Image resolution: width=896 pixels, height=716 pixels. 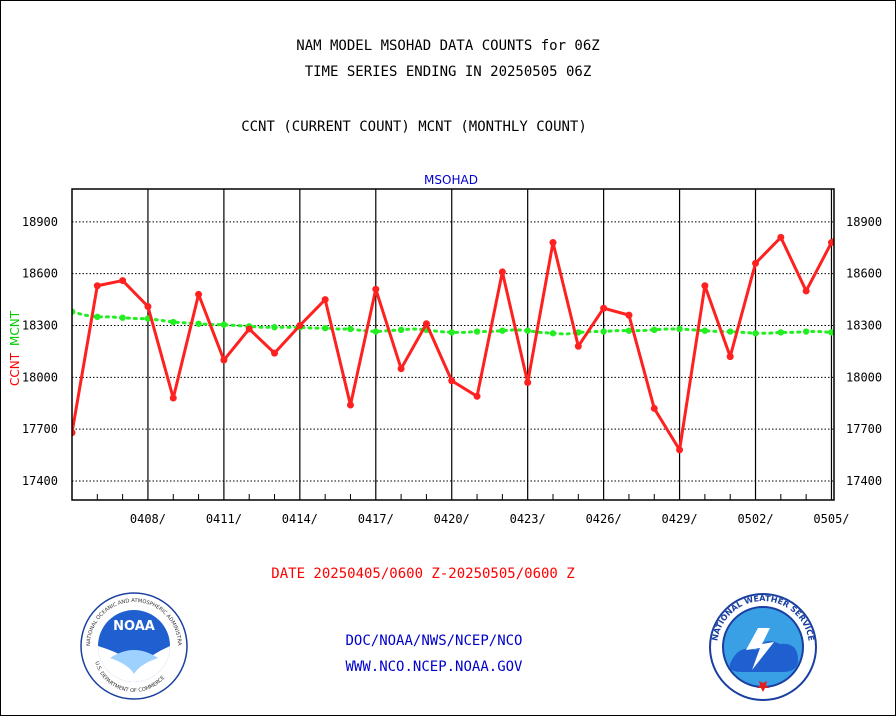 What do you see at coordinates (40, 222) in the screenshot?
I see `y-tick-label-left: 18900` at bounding box center [40, 222].